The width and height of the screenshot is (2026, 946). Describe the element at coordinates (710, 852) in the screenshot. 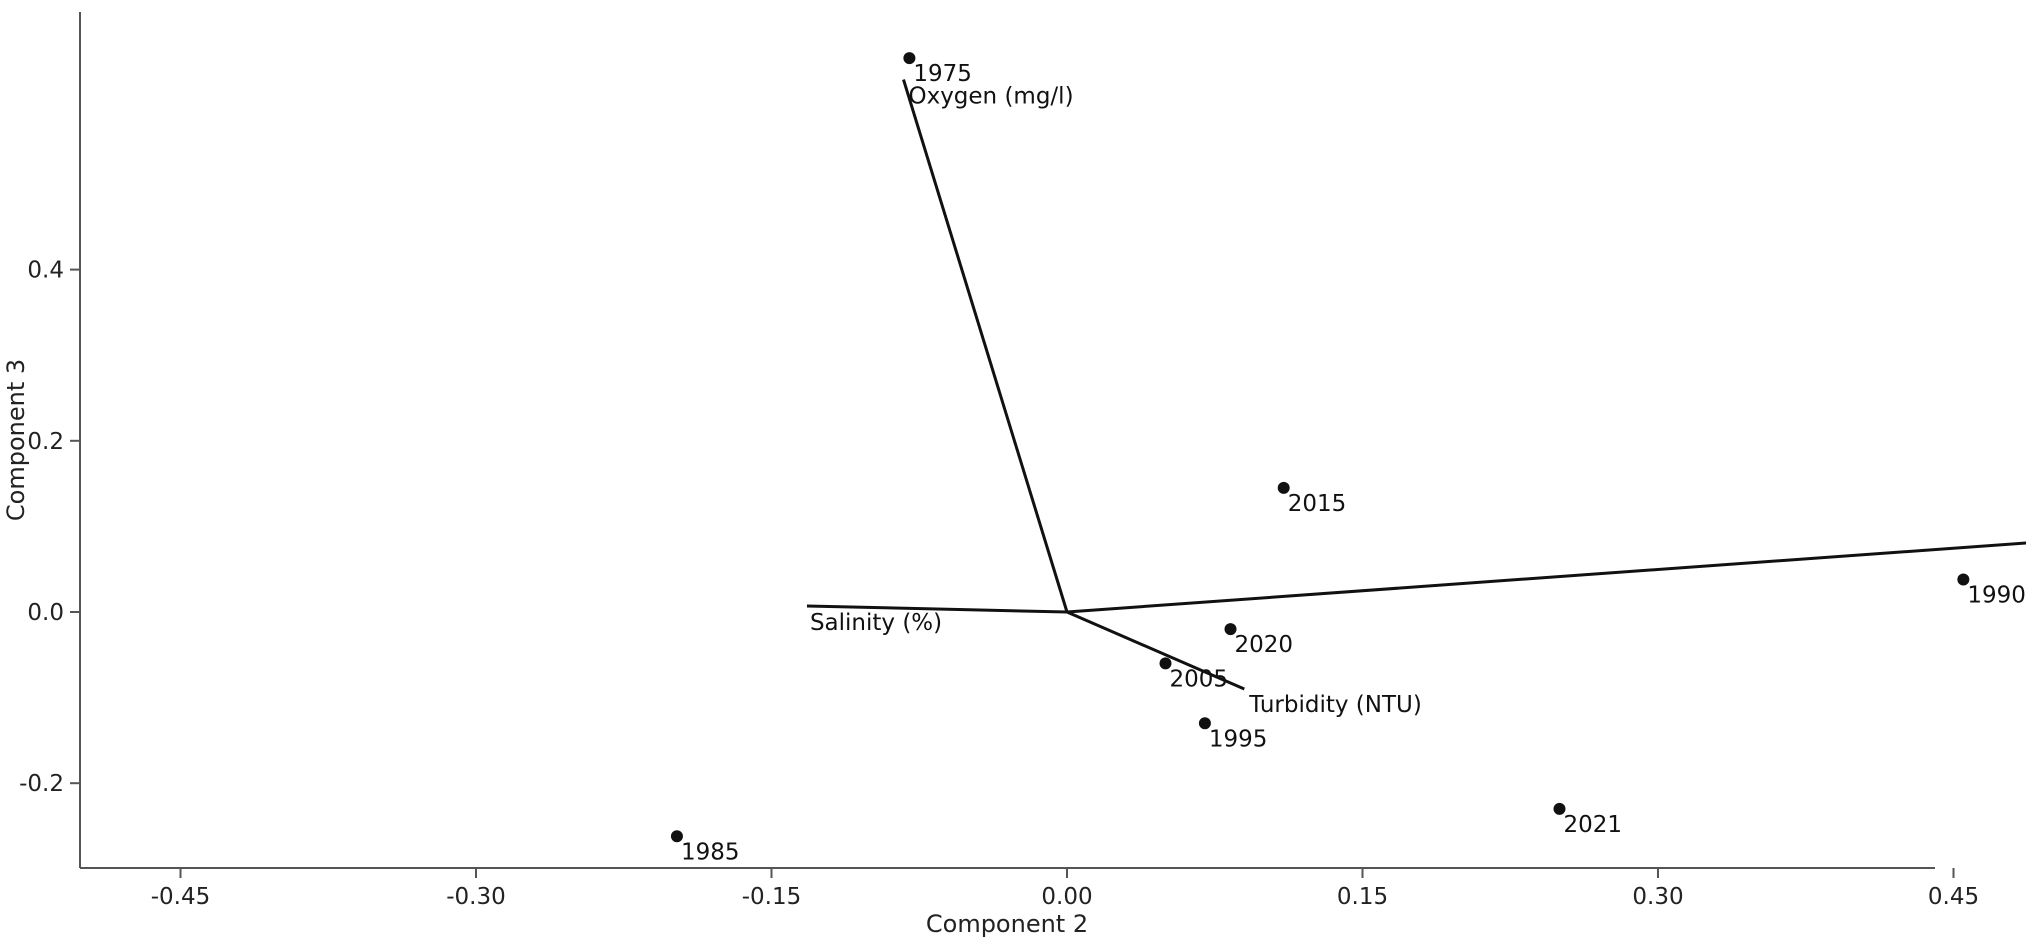

I see `point-label: 1985` at that location.